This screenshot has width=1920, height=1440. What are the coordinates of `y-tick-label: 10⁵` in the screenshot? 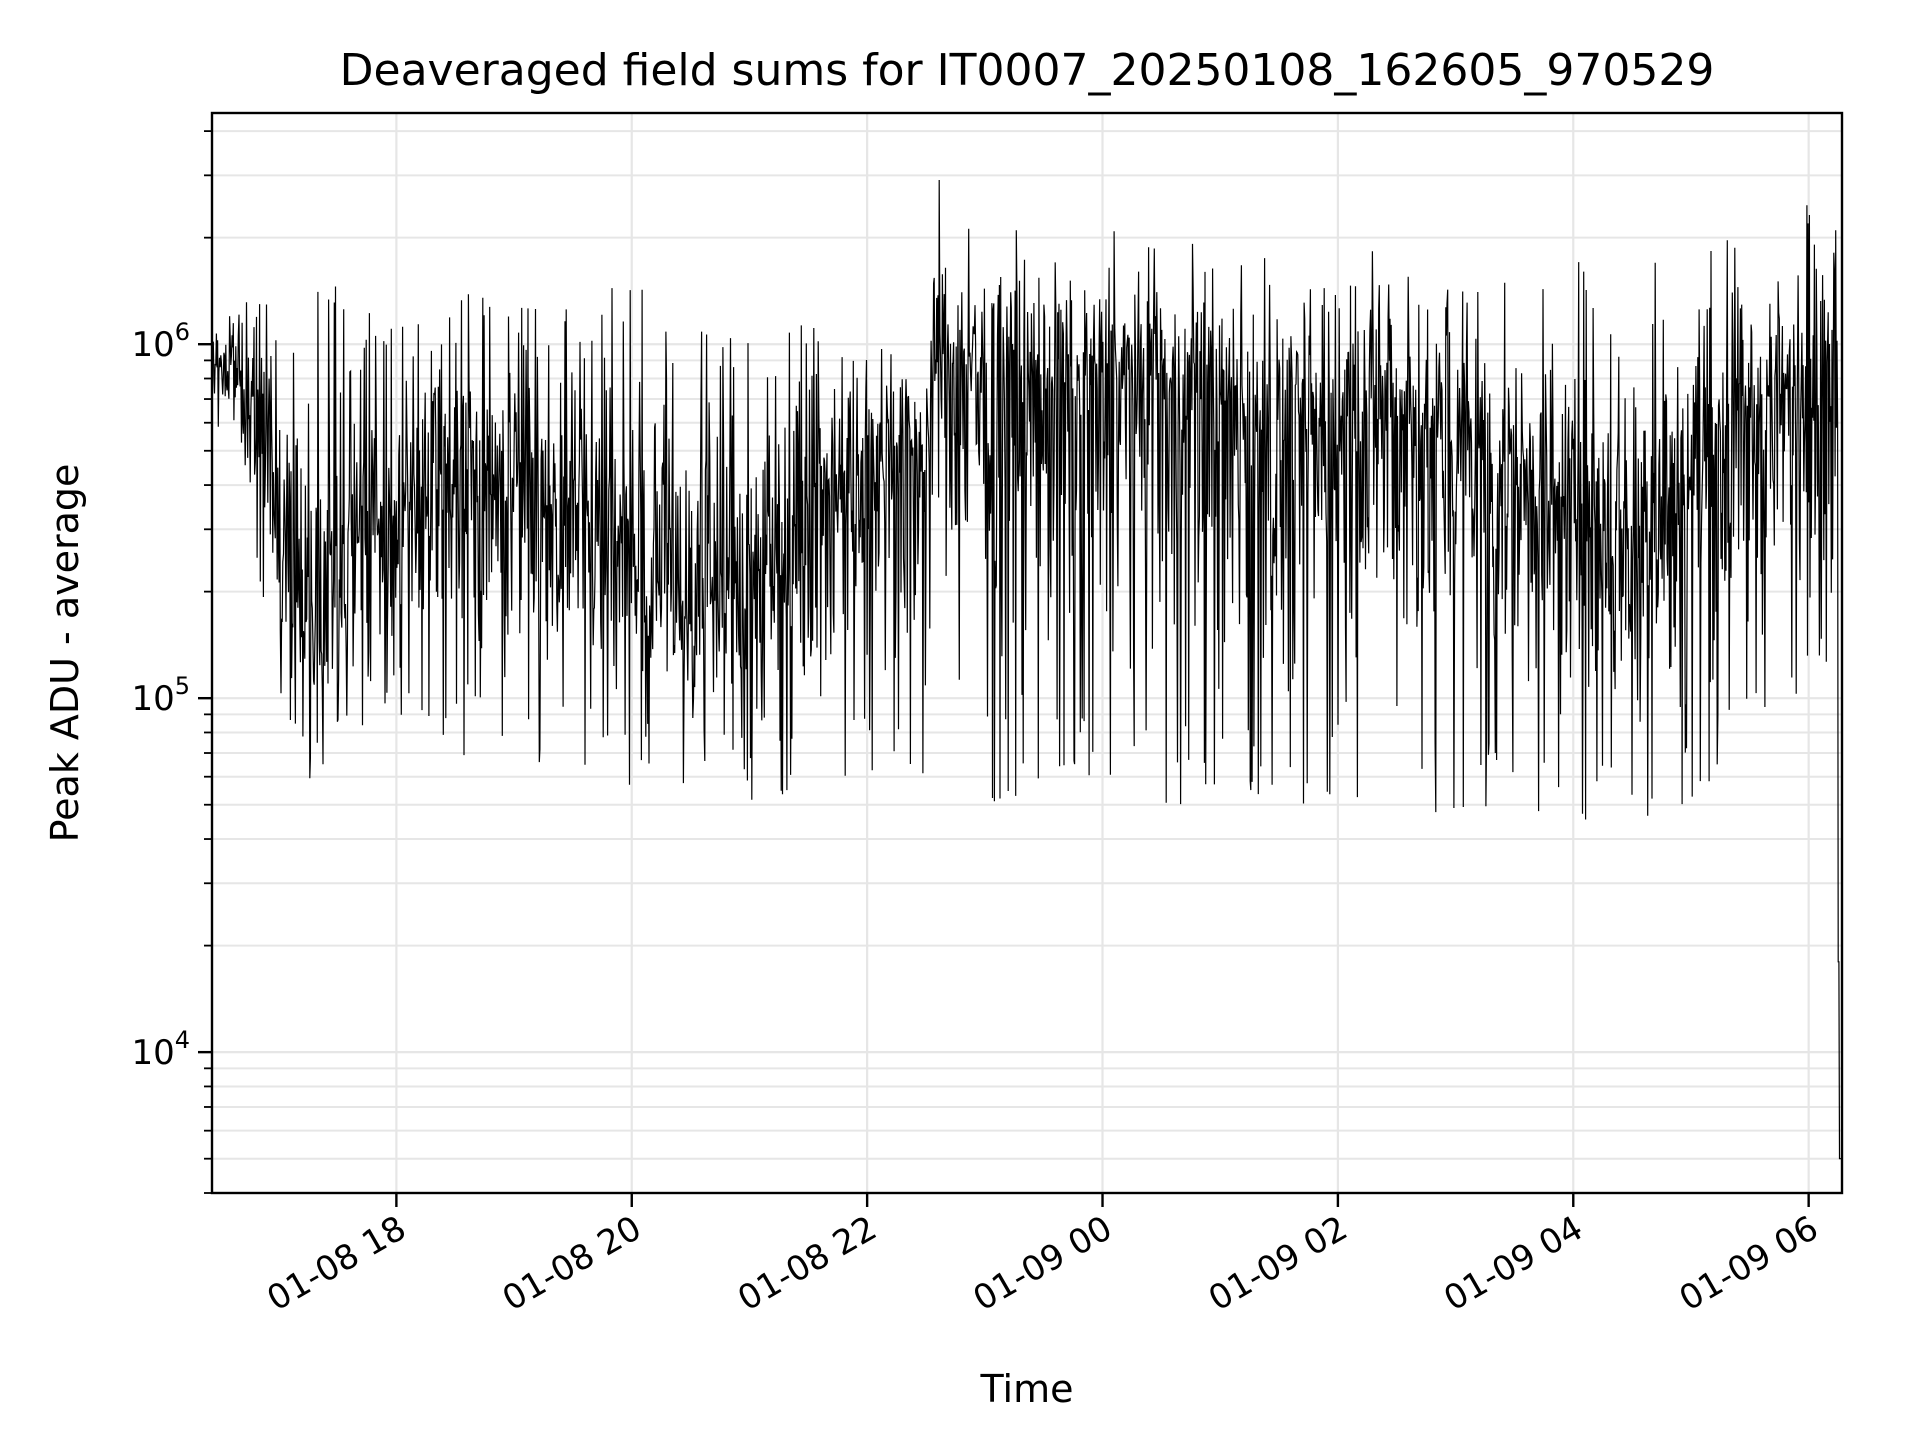 It's located at (160, 695).